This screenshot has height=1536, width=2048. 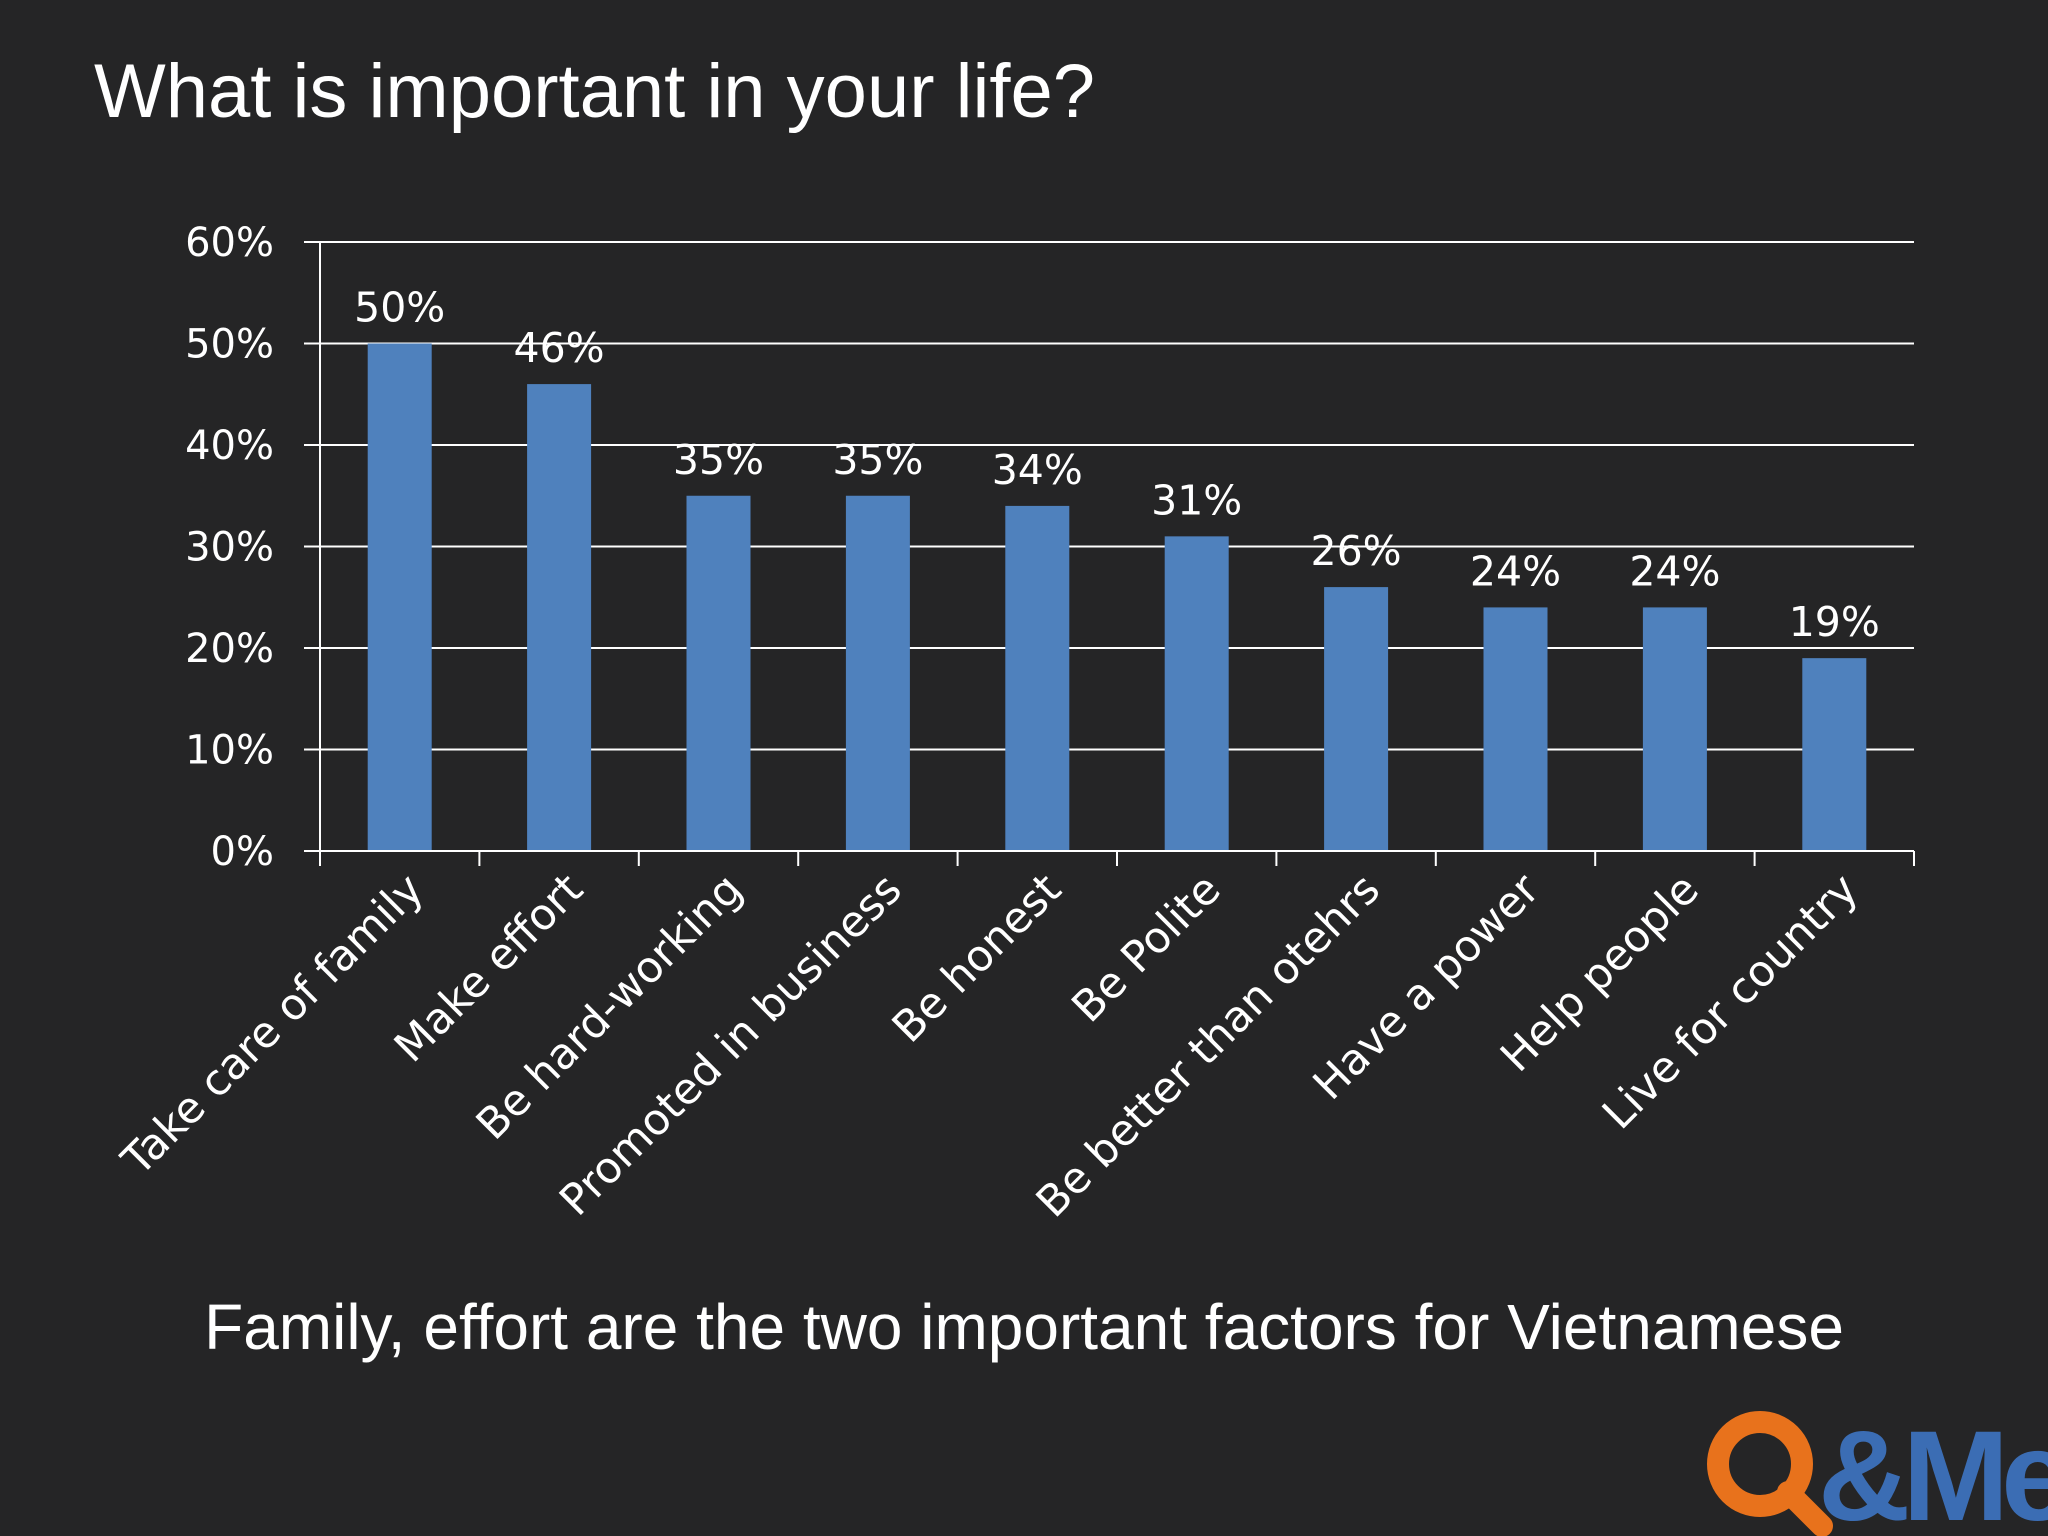 I want to click on data-label: 31%, so click(x=1196, y=500).